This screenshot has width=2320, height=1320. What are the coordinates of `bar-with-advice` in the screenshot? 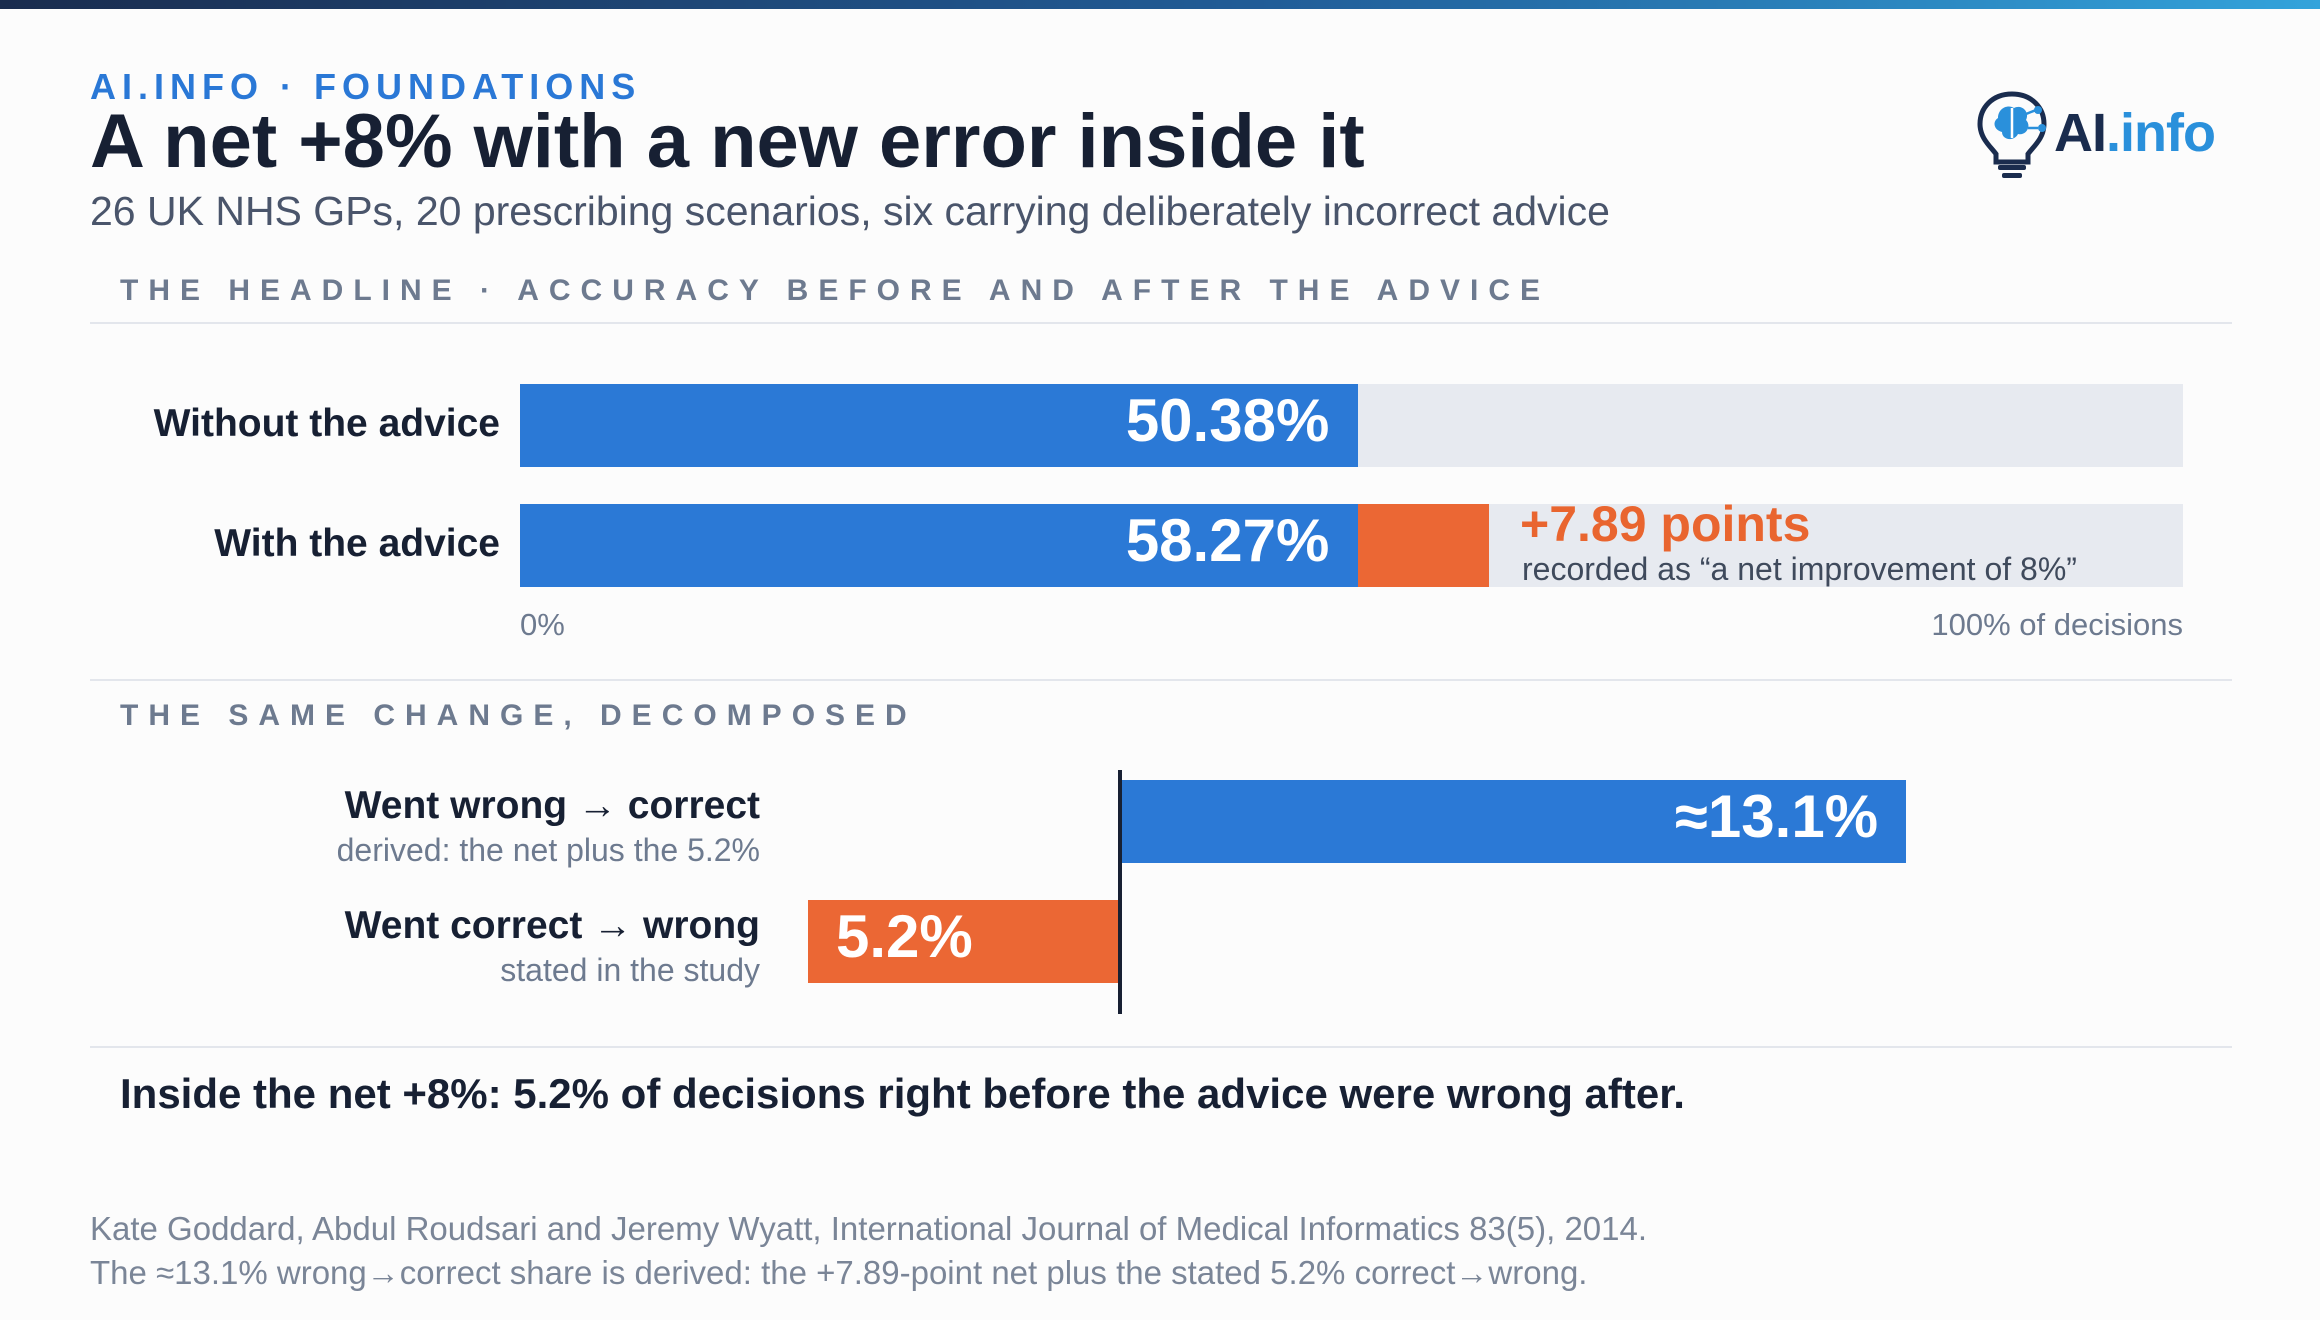 It's located at (939, 545).